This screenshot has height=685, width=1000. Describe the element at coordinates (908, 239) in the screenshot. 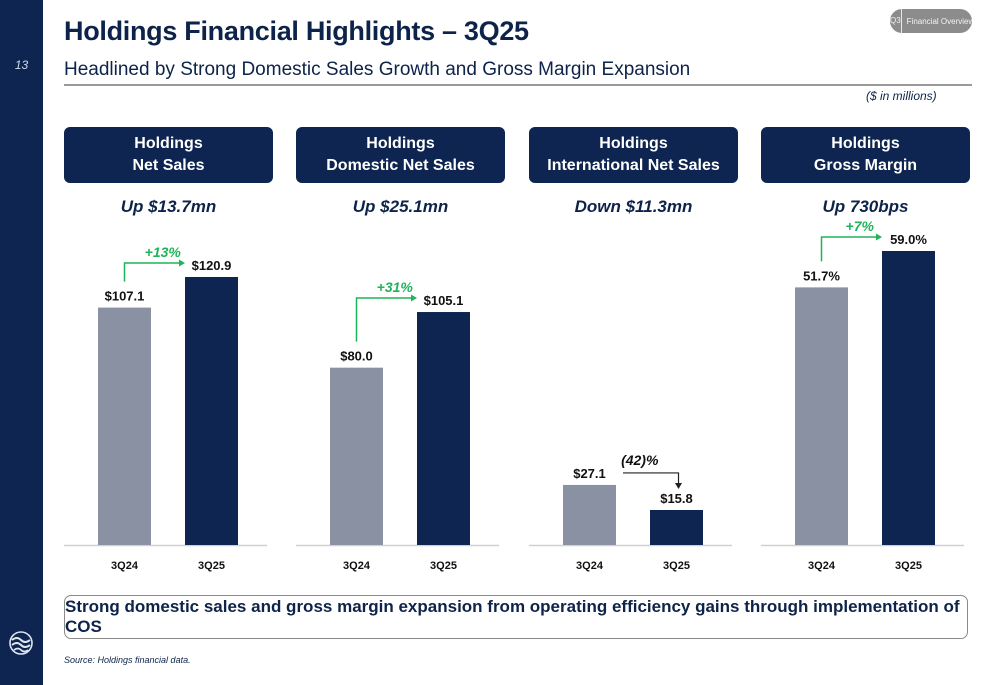

I see `data-label: 59.0%` at that location.